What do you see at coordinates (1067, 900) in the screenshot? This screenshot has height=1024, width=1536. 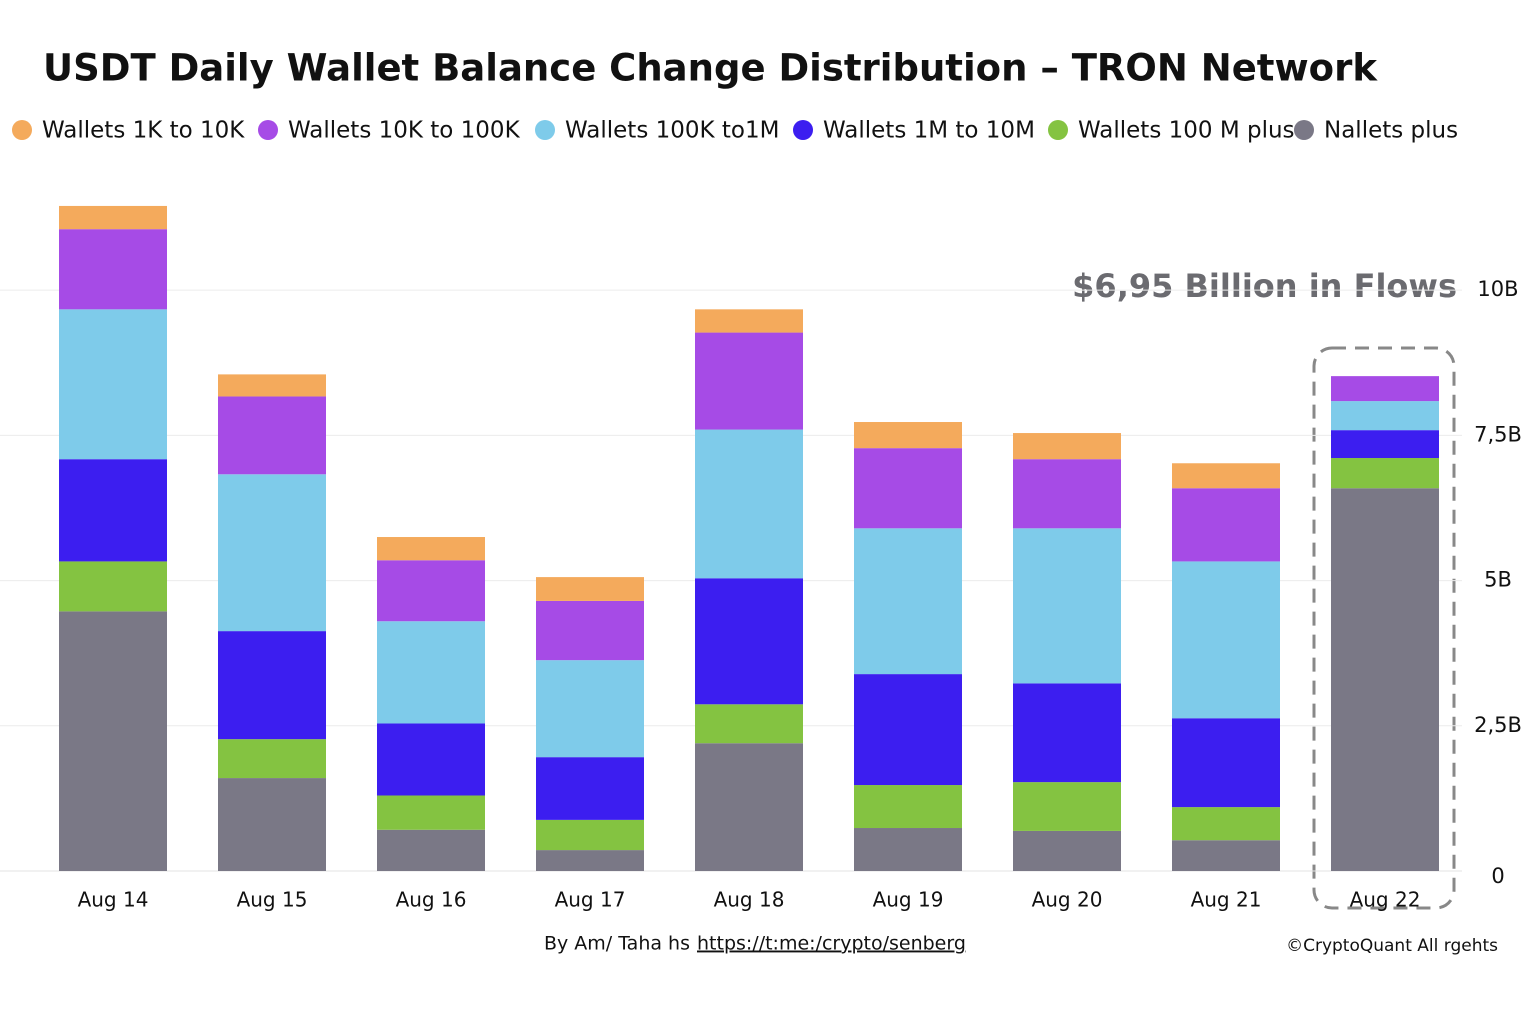 I see `x-tick-label: Aug 20` at bounding box center [1067, 900].